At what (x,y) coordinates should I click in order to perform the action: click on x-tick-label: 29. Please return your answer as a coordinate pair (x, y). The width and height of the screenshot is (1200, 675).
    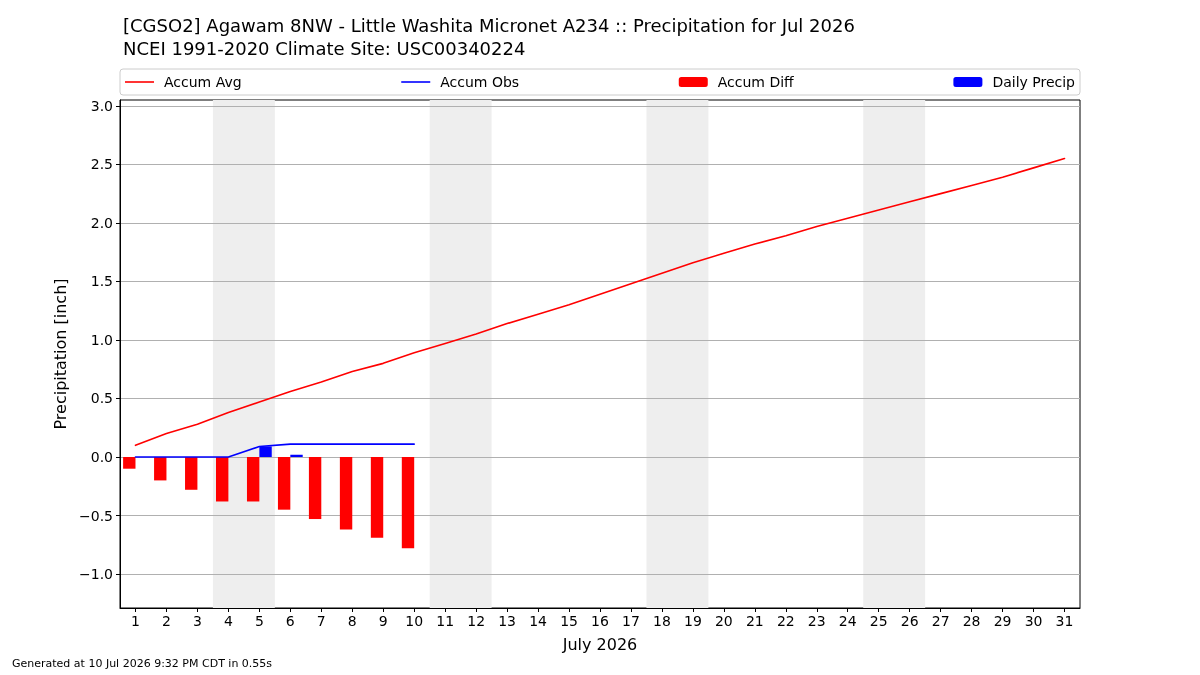
    Looking at the image, I should click on (1002, 621).